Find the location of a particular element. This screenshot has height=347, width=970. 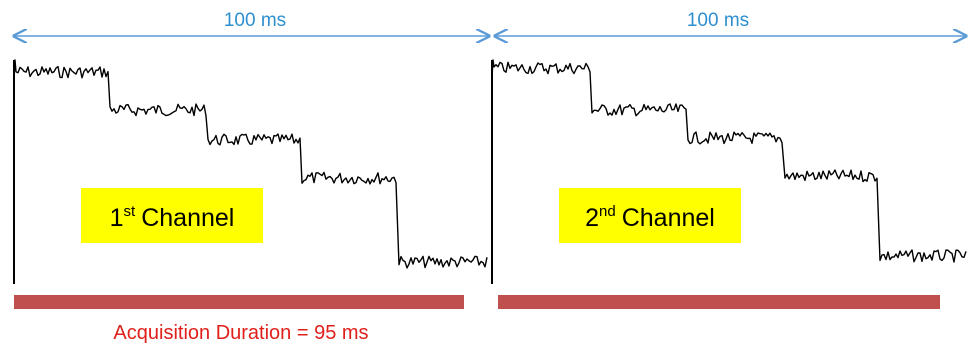

channel-1-label: 1st Channel is located at coordinates (172, 217).